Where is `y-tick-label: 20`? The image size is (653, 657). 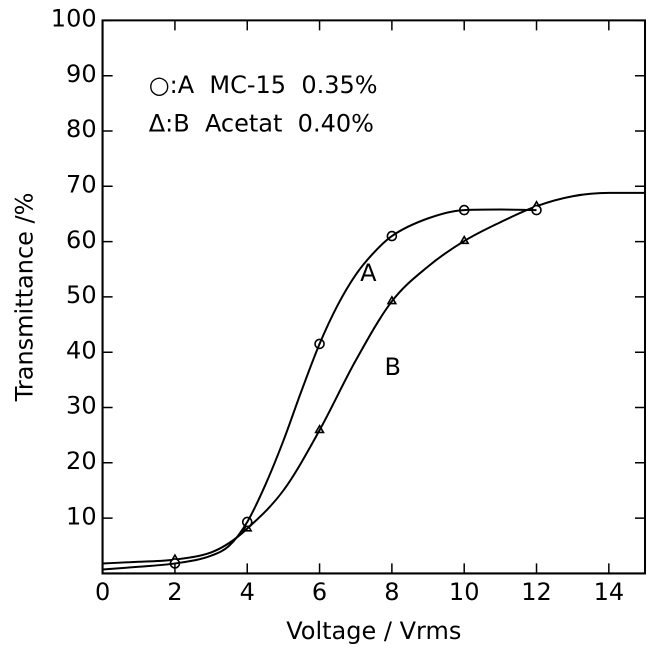 y-tick-label: 20 is located at coordinates (81, 461).